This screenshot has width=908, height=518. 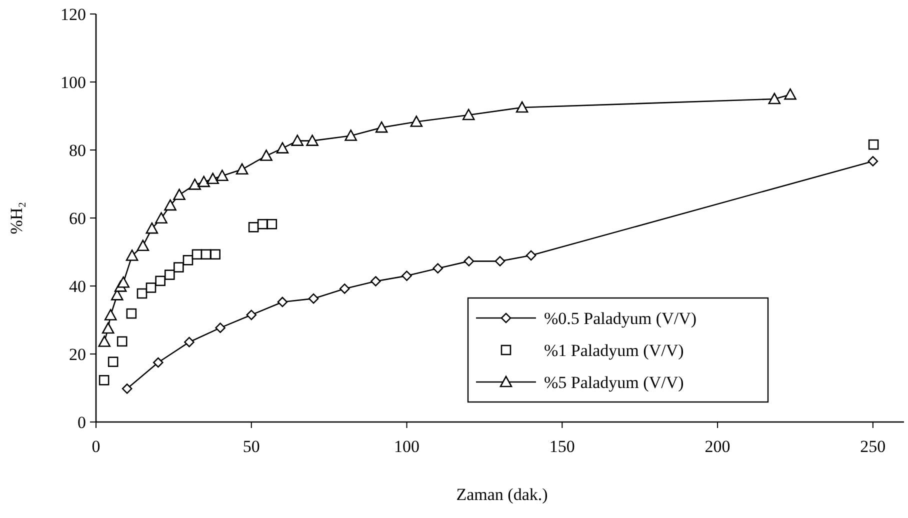 I want to click on x-tick-label: 50, so click(x=251, y=446).